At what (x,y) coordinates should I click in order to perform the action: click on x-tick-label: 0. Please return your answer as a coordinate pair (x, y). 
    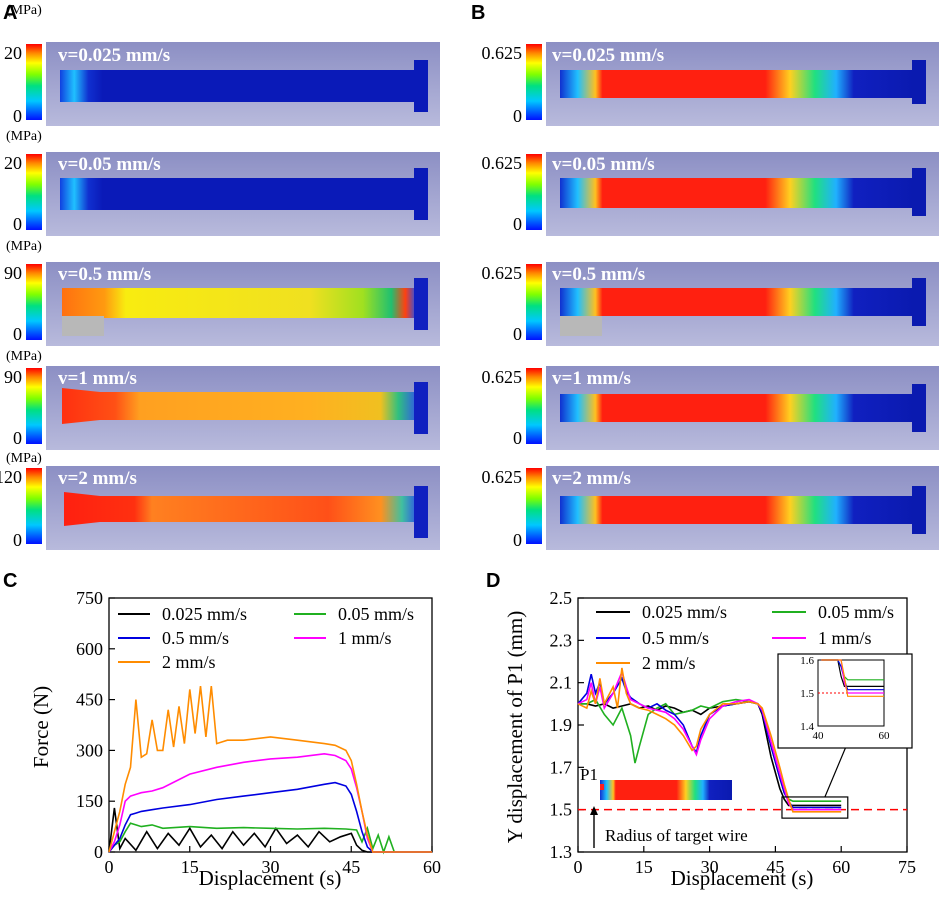
    Looking at the image, I should click on (109, 867).